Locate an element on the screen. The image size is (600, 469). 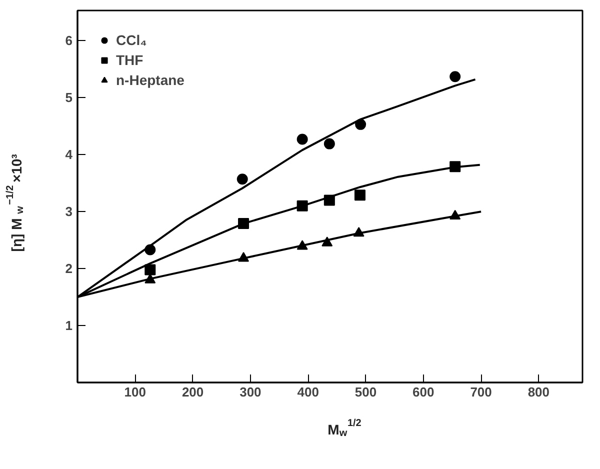
y-tick-label: 3 is located at coordinates (69, 212).